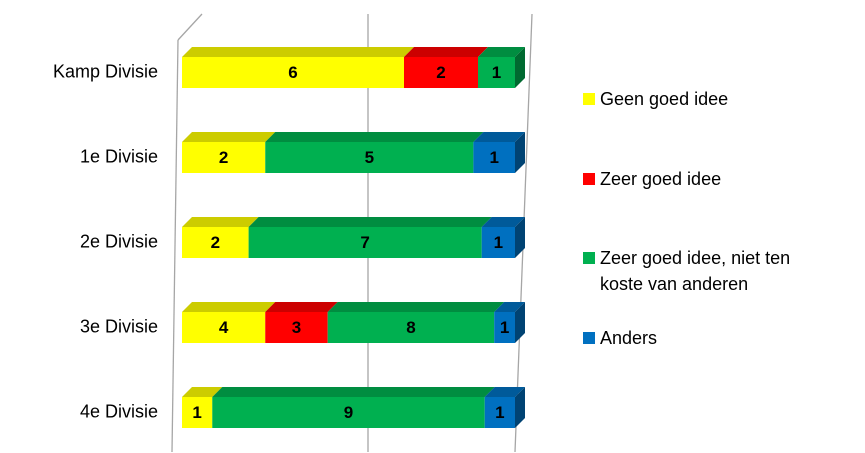 Image resolution: width=865 pixels, height=453 pixels. Describe the element at coordinates (119, 241) in the screenshot. I see `category-label: 2e Divisie` at that location.